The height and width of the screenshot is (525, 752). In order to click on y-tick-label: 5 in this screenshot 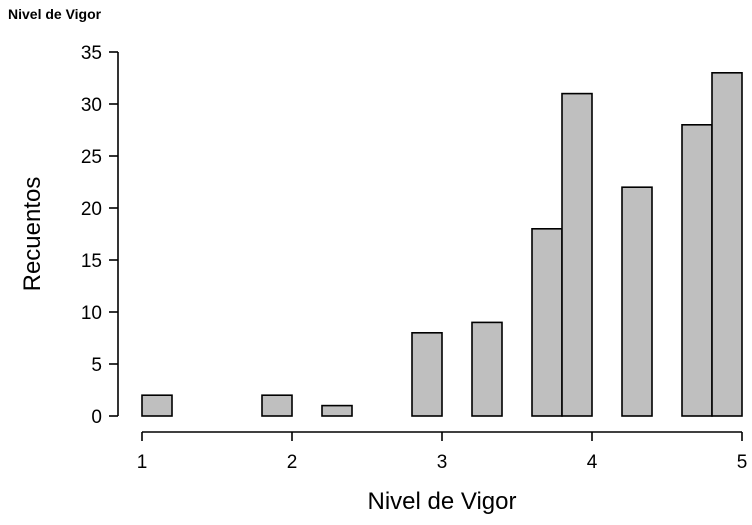, I will do `click(96, 365)`.